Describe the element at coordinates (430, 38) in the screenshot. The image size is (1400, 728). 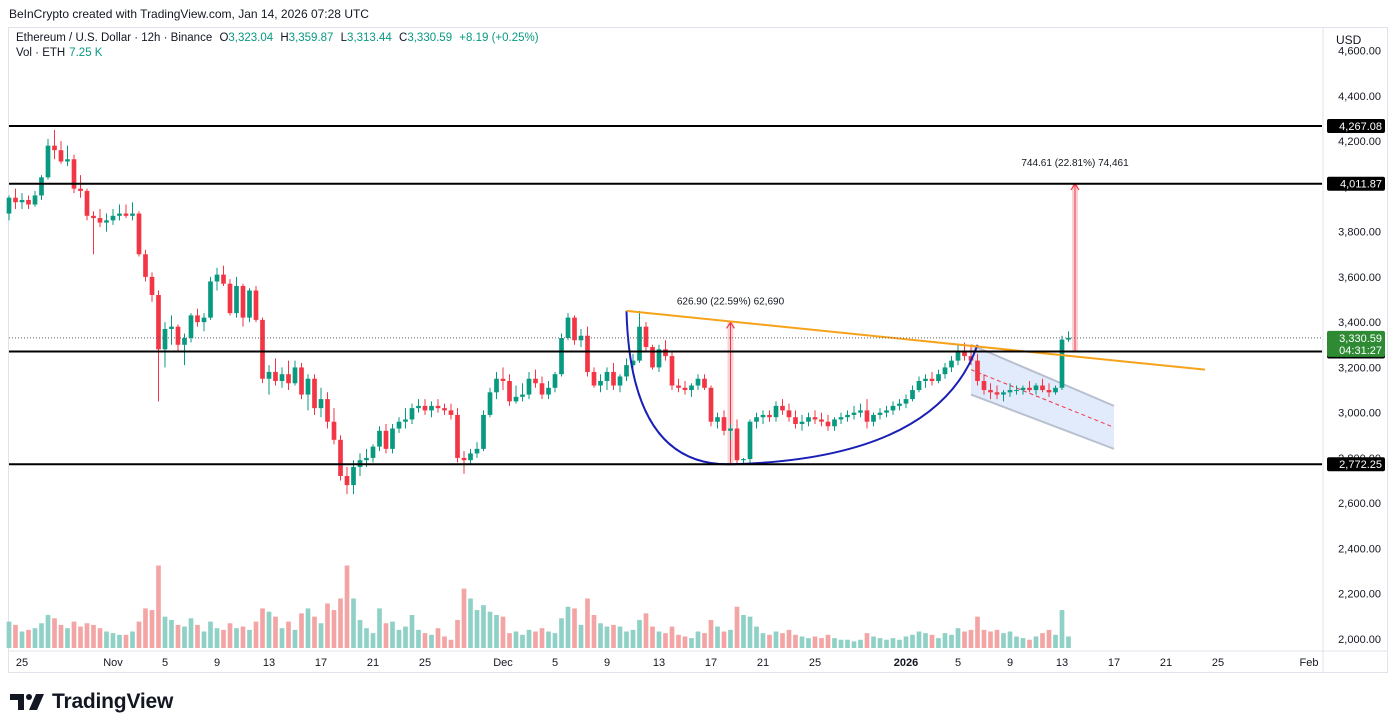
I see `close-value: 3,330.59` at that location.